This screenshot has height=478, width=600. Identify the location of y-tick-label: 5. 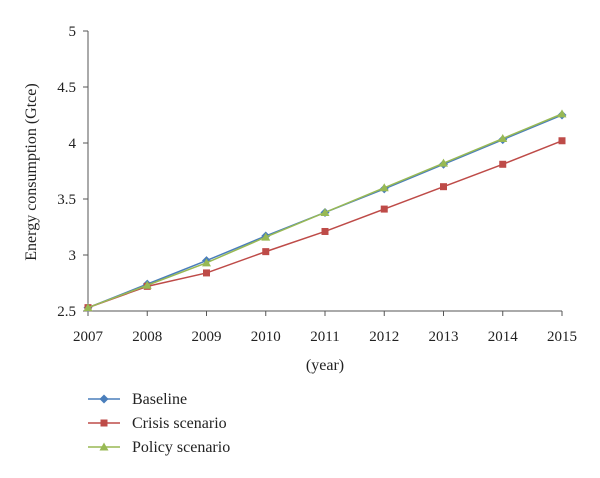
(73, 32).